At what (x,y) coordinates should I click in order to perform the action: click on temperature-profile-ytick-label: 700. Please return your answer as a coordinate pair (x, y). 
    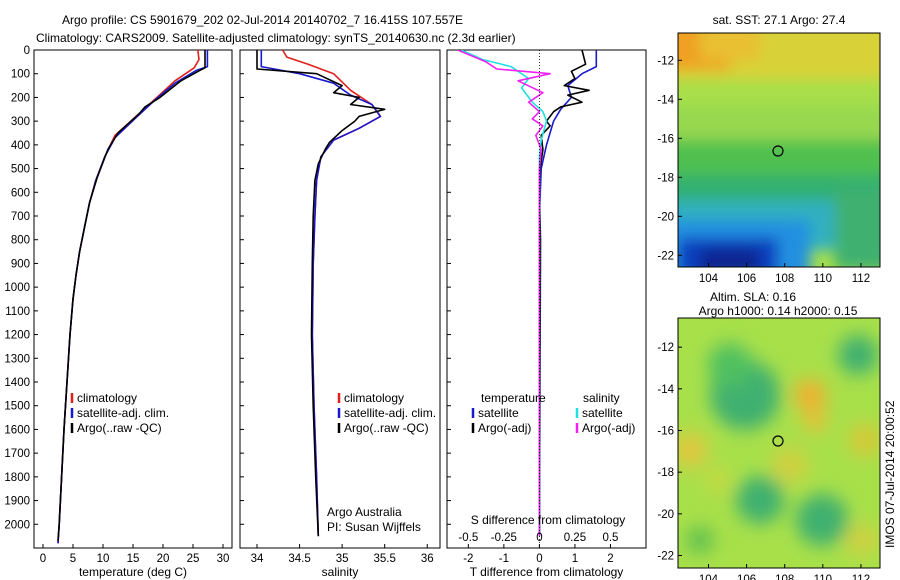
    Looking at the image, I should click on (20, 217).